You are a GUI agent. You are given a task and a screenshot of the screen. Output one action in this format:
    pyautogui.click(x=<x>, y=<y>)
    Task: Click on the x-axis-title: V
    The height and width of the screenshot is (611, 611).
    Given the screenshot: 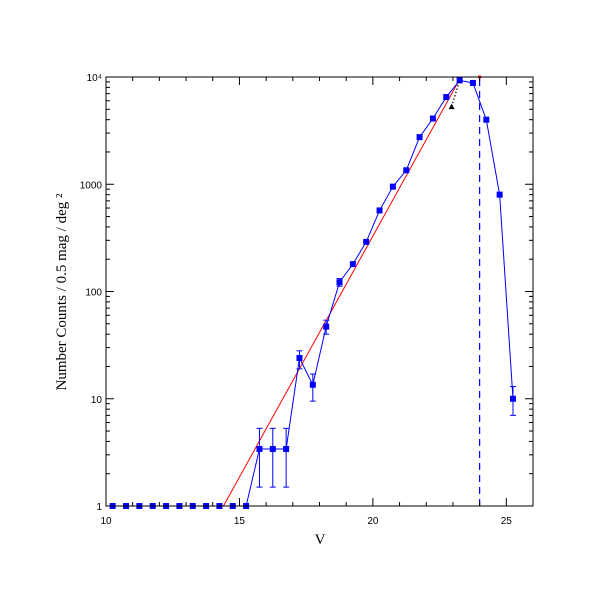 What is the action you would take?
    pyautogui.click(x=320, y=540)
    